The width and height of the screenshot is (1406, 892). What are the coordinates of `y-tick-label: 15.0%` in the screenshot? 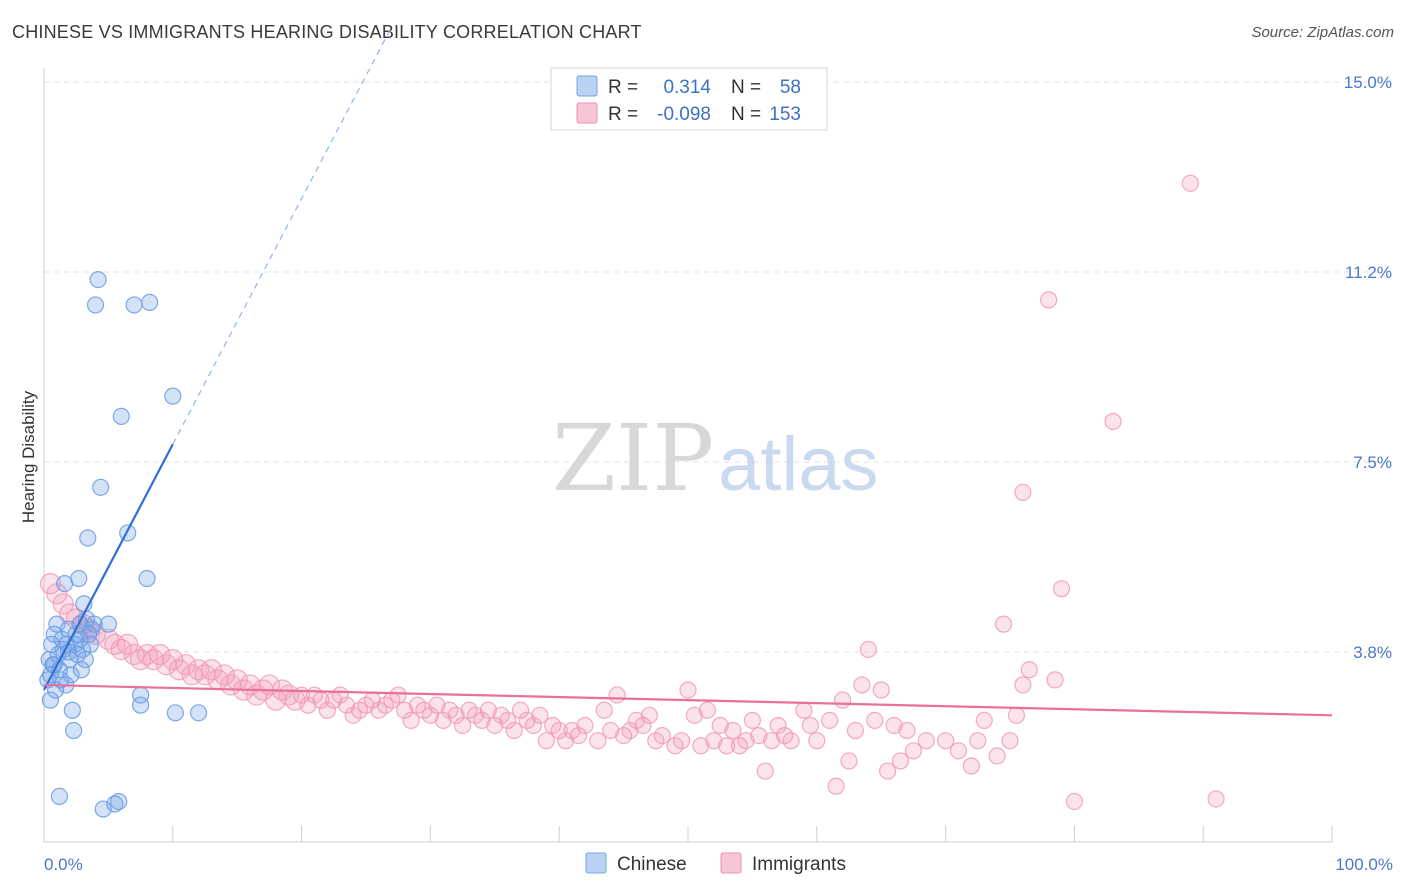 It's located at (1368, 82).